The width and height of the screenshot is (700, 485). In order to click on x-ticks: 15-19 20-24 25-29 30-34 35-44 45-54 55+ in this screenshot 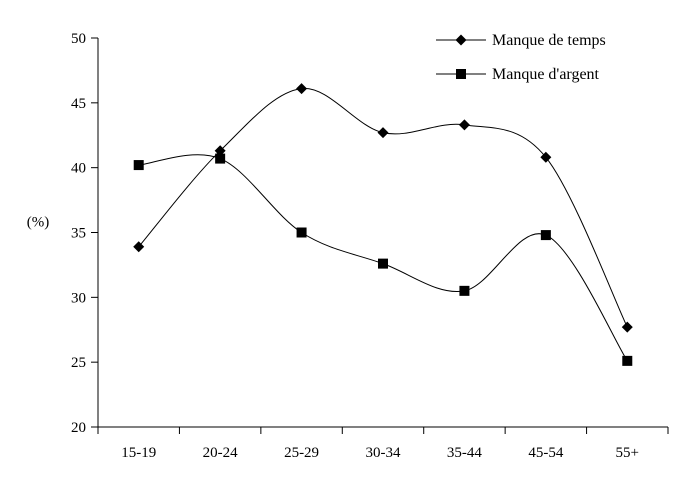, I will do `click(383, 444)`.